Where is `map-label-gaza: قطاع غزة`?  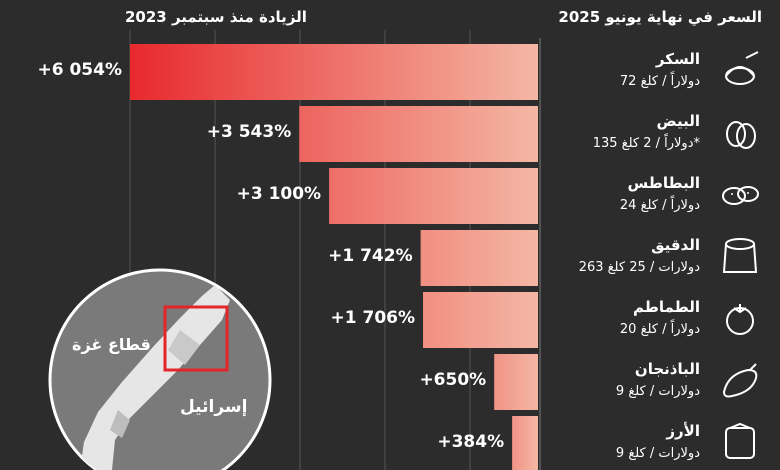 map-label-gaza: قطاع غزة is located at coordinates (111, 344).